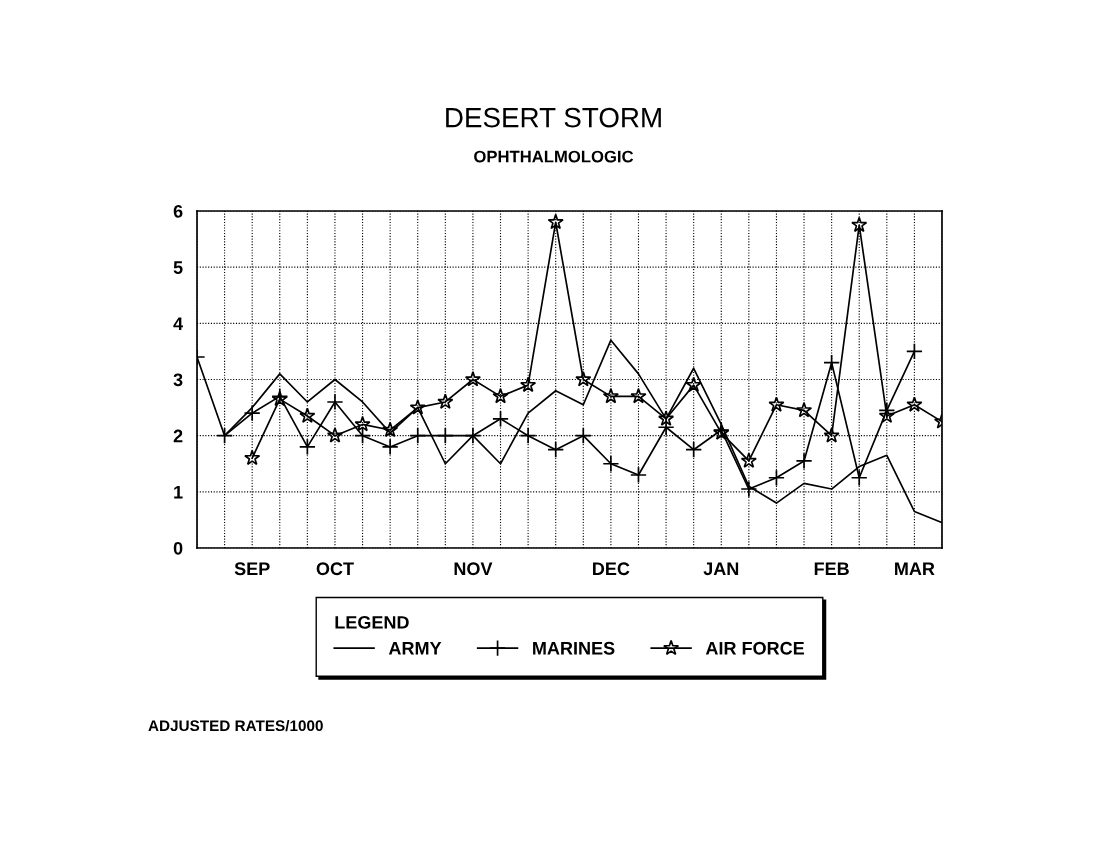 The height and width of the screenshot is (850, 1107). What do you see at coordinates (235, 725) in the screenshot?
I see `text: ADJUSTED RATES/1000` at bounding box center [235, 725].